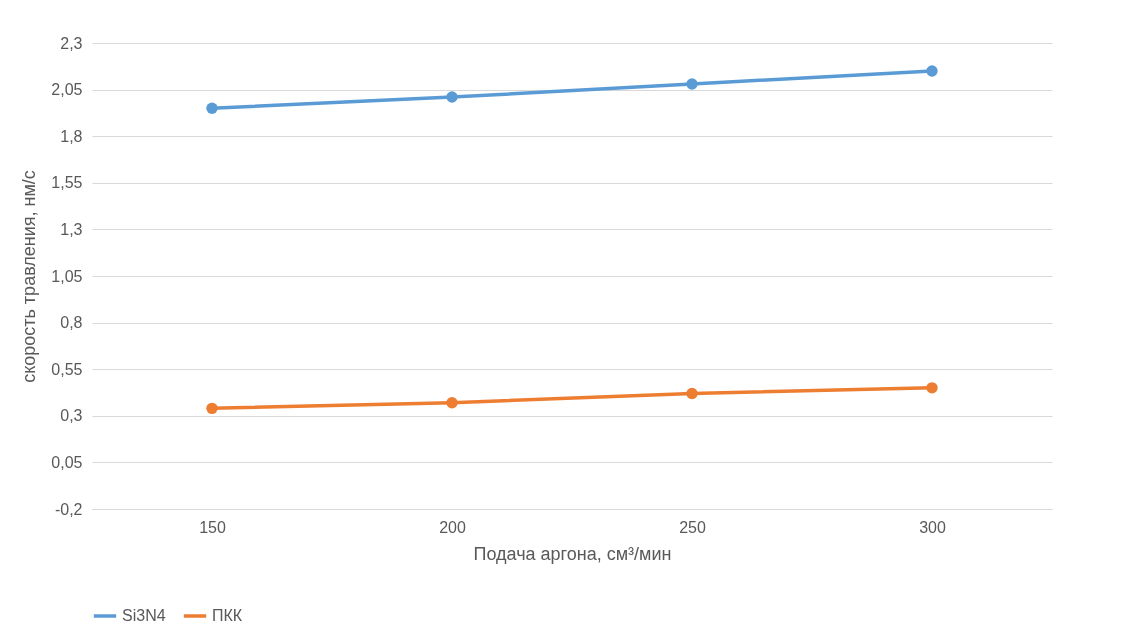  What do you see at coordinates (67, 369) in the screenshot?
I see `y-tick-label: 0,55` at bounding box center [67, 369].